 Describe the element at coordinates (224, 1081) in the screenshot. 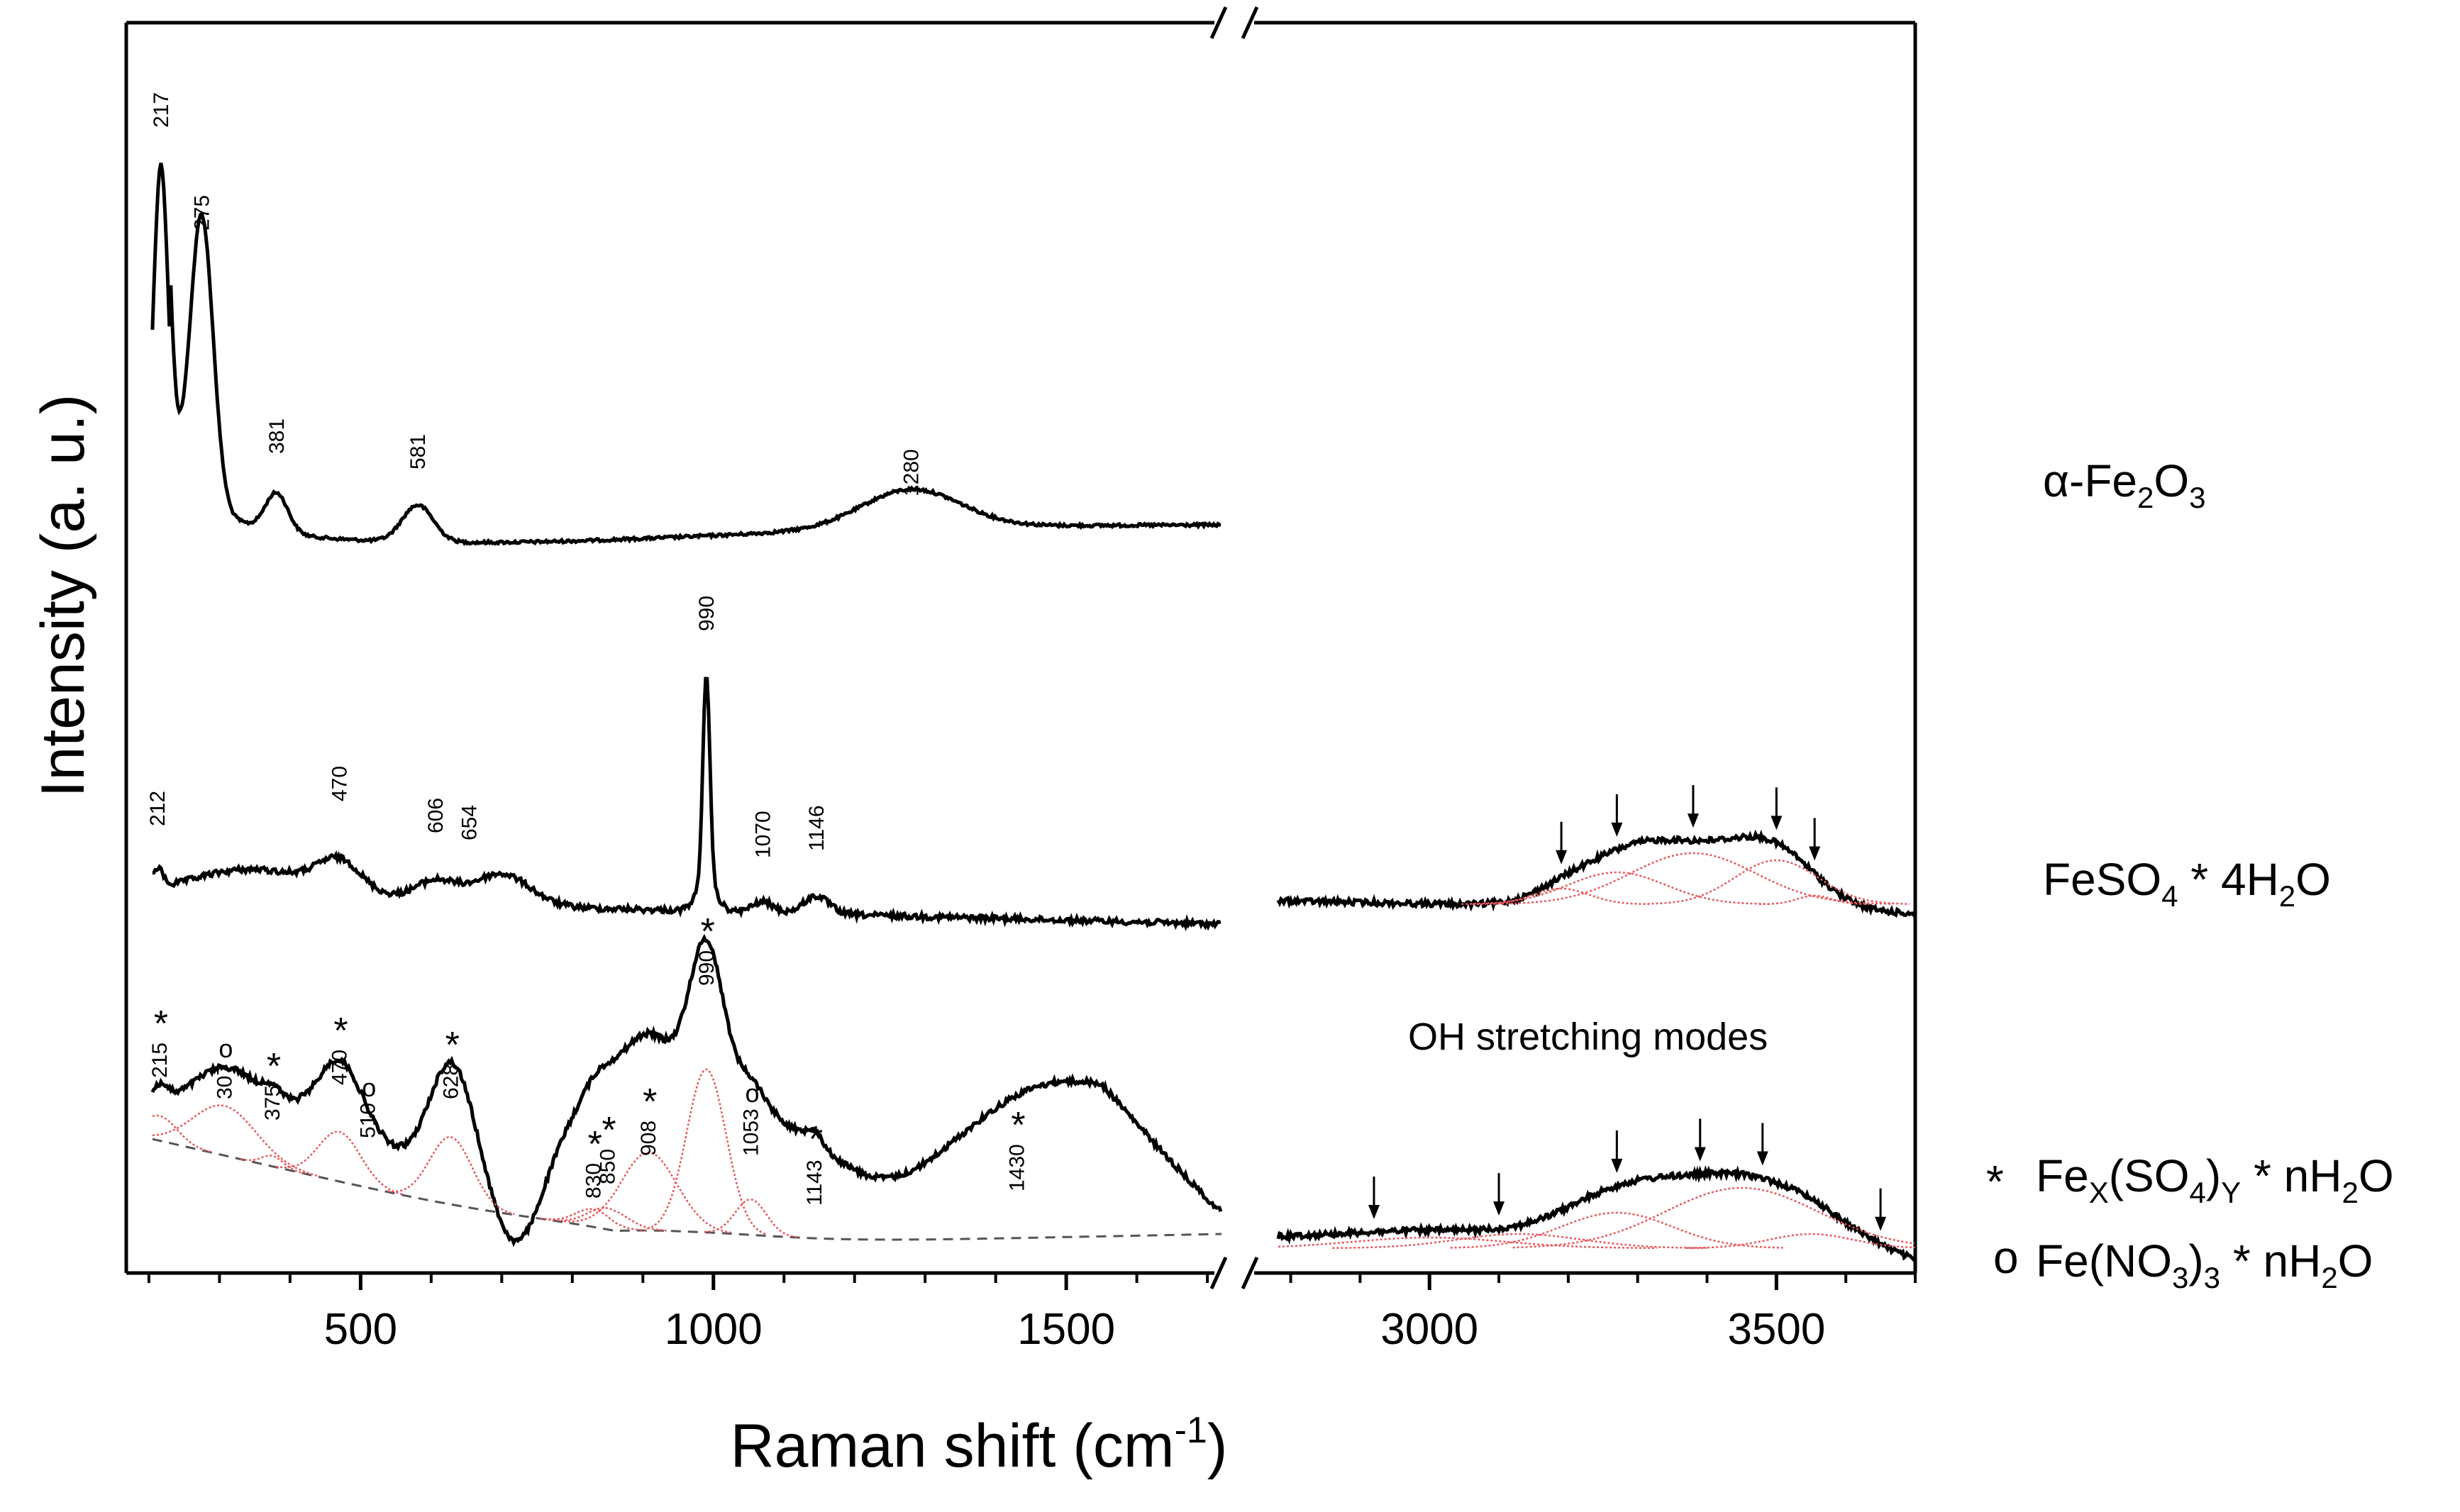

I see `peak-label: 307` at that location.